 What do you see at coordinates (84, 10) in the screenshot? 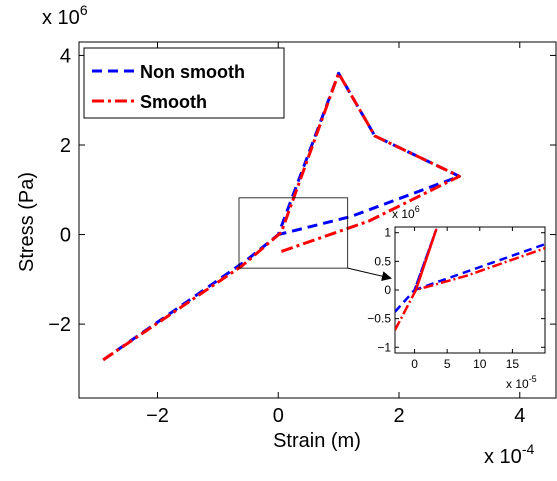
I see `y-exponent-power: 6` at bounding box center [84, 10].